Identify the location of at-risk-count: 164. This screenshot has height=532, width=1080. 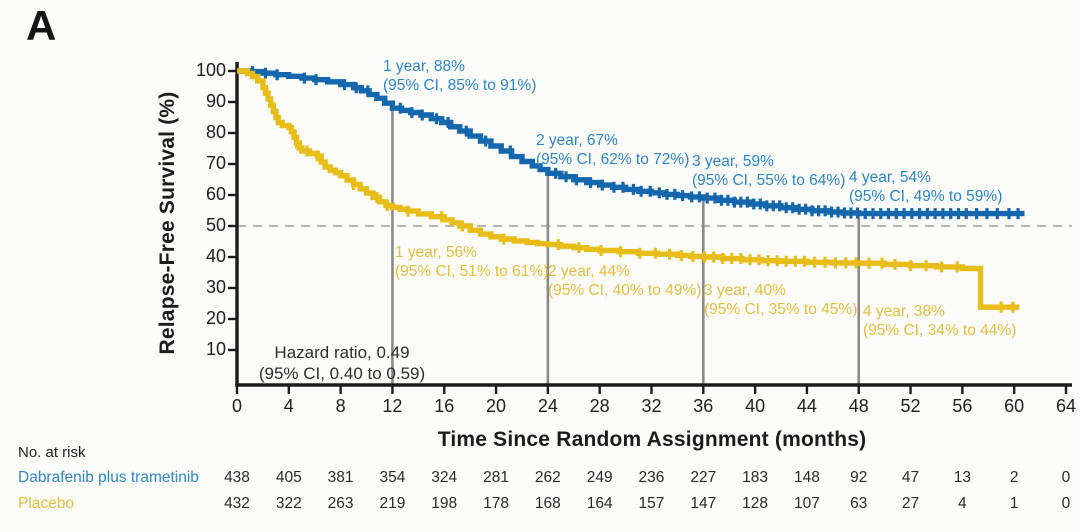
(599, 503).